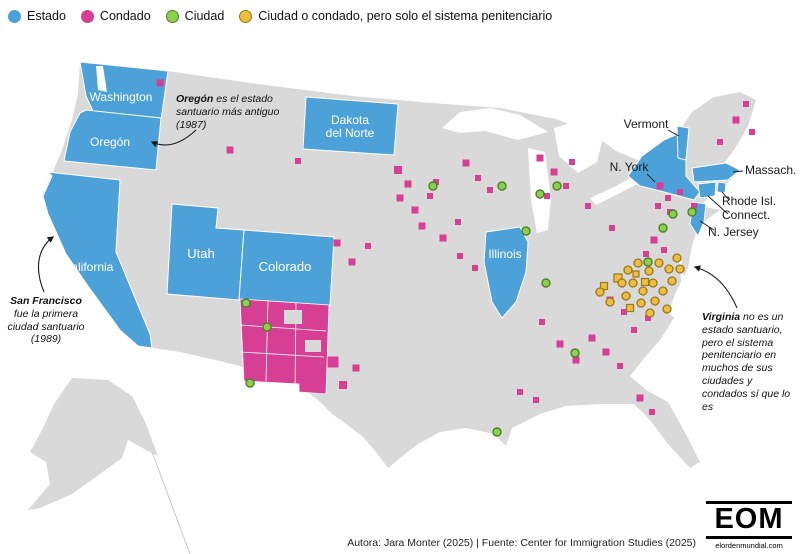 The height and width of the screenshot is (554, 800). Describe the element at coordinates (721, 187) in the screenshot. I see `state-rhode-island` at that location.